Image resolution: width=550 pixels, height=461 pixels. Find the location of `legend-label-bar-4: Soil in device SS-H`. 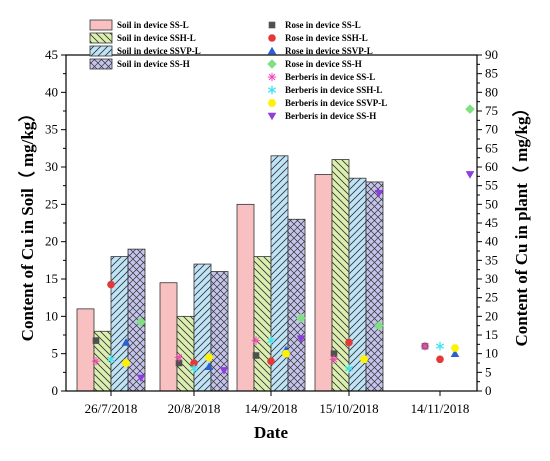

legend-label-bar-4: Soil in device SS-H is located at coordinates (153, 64).